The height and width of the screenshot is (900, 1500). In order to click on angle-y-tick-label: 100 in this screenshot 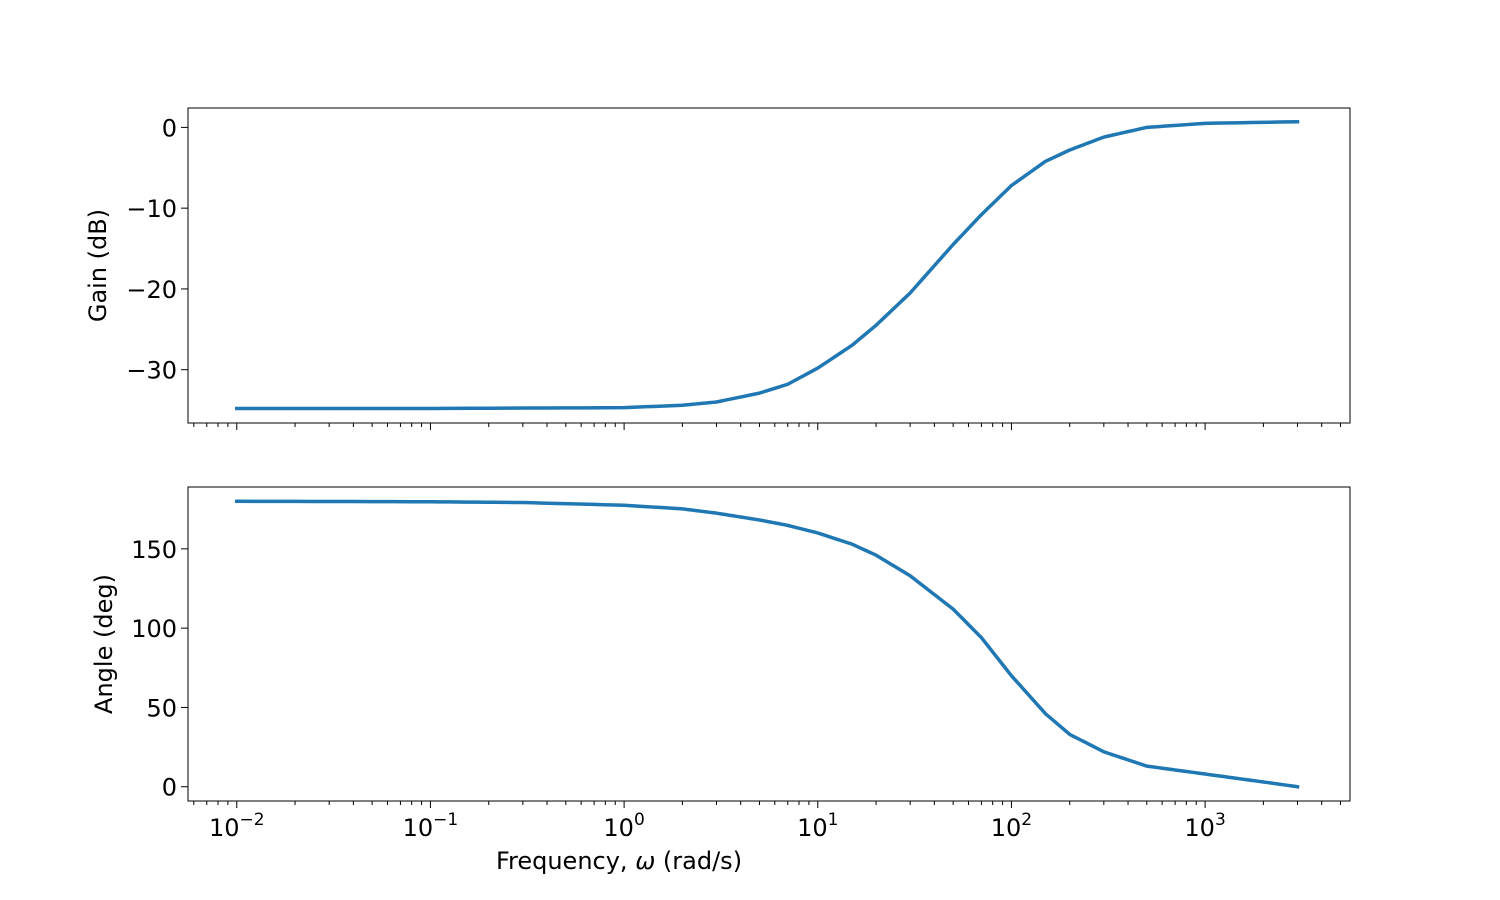, I will do `click(154, 629)`.